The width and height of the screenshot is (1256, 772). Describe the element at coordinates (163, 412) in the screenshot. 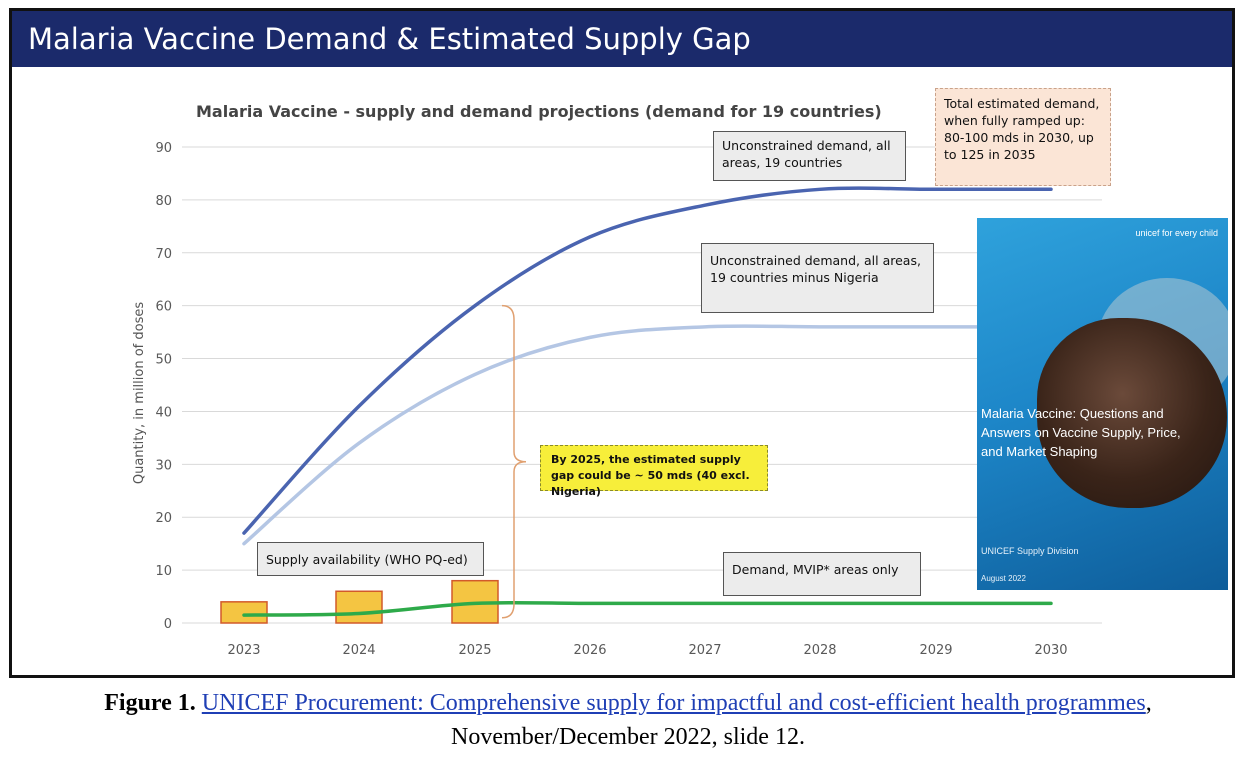

I see `y-tick-label: 40` at that location.